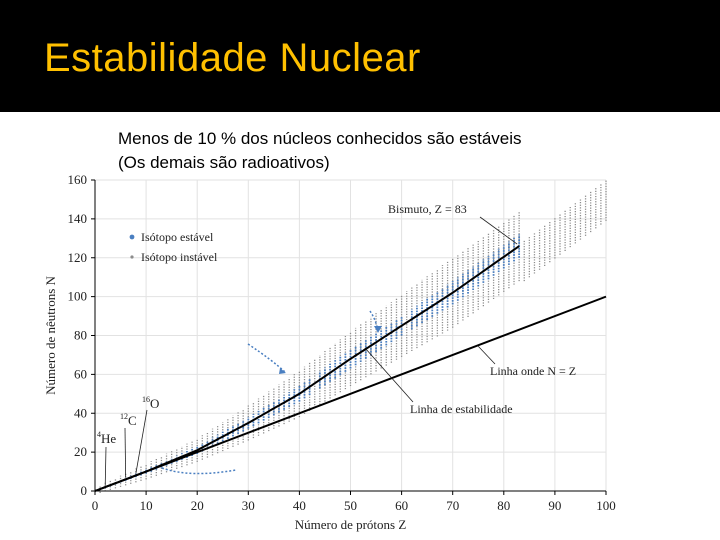 This screenshot has height=540, width=720. What do you see at coordinates (498, 230) in the screenshot?
I see `bismuth-pointer` at bounding box center [498, 230].